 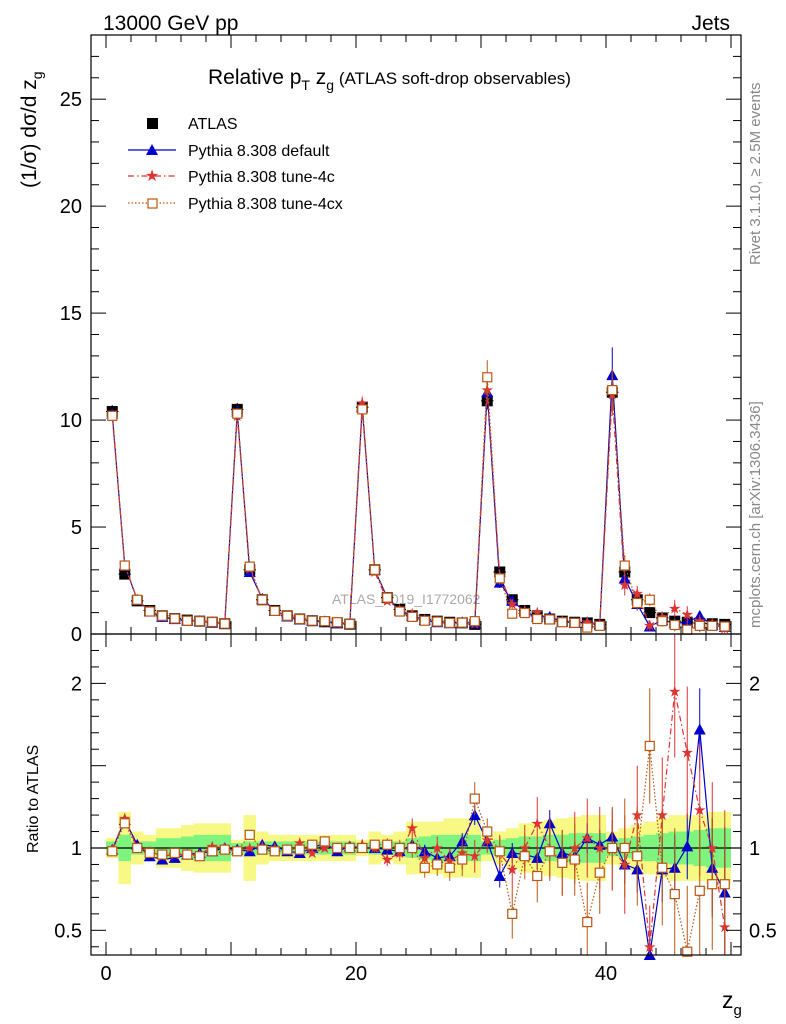 What do you see at coordinates (71, 207) in the screenshot?
I see `ytick-label: 20` at bounding box center [71, 207].